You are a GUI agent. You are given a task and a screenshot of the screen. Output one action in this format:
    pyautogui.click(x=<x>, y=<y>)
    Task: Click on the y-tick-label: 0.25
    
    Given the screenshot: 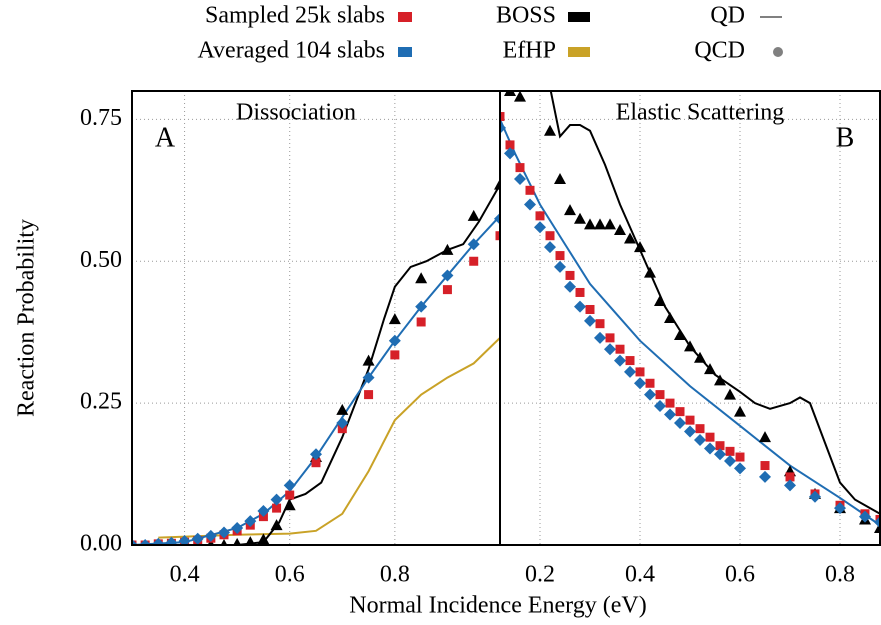 What is the action you would take?
    pyautogui.click(x=101, y=402)
    